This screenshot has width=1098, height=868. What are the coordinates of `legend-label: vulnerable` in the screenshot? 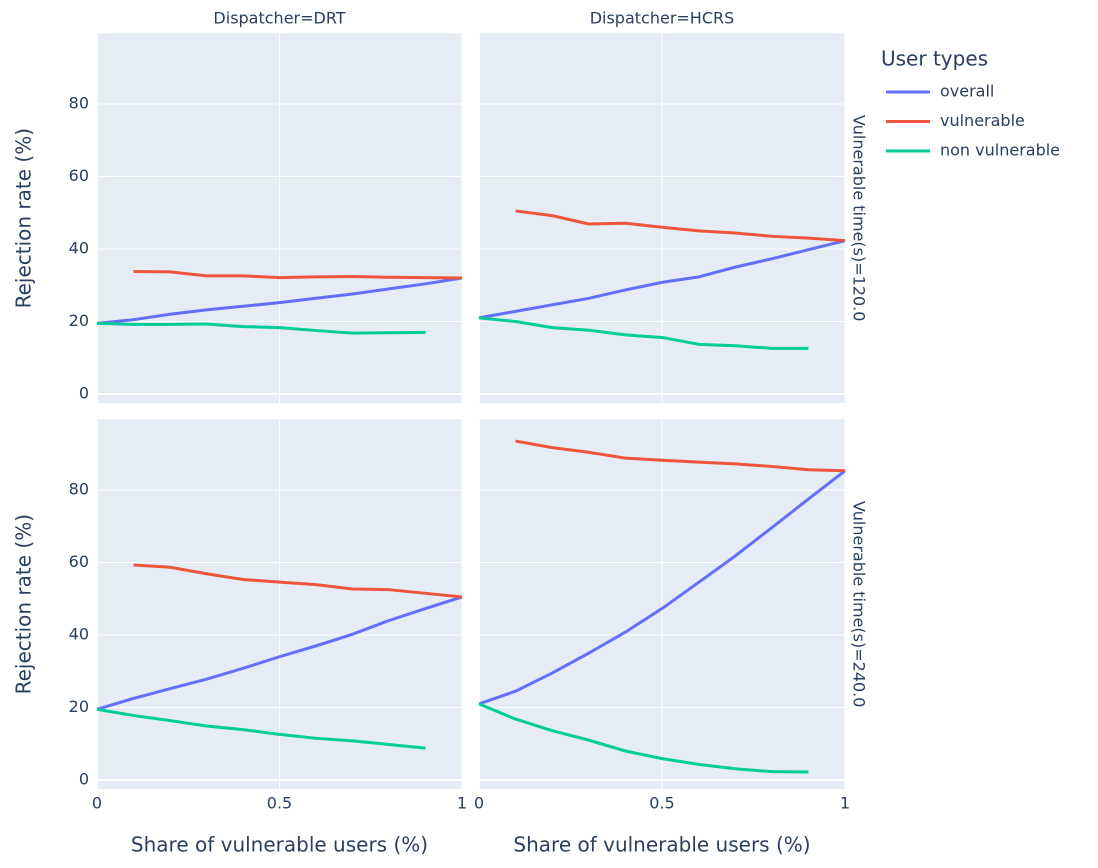 It's located at (982, 120).